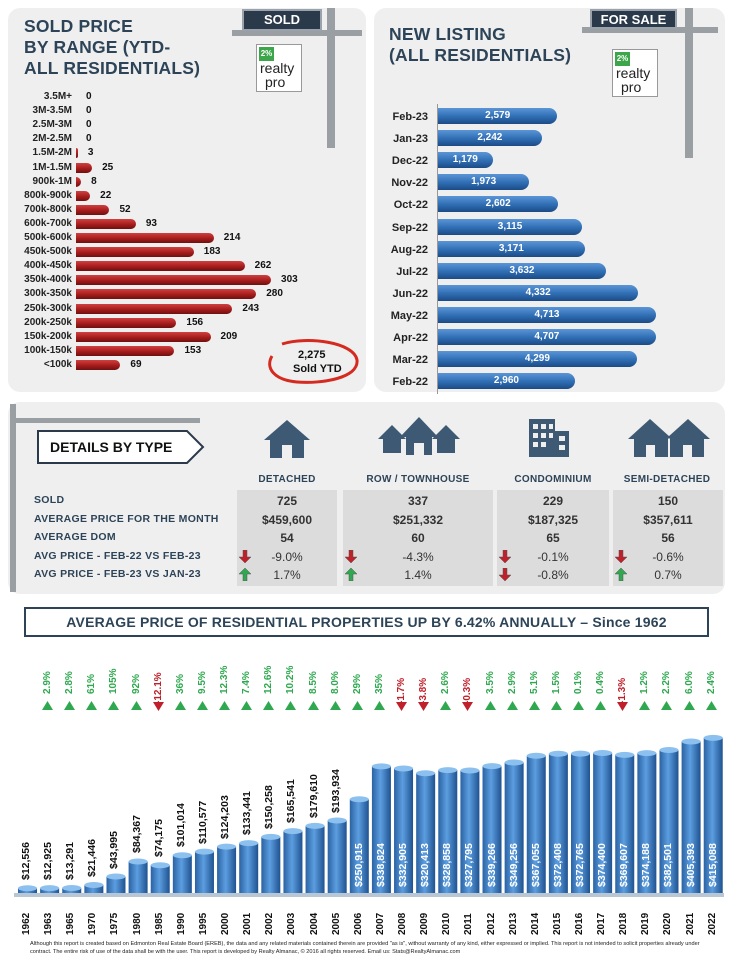 This screenshot has height=960, width=737. I want to click on annual-change-label: -0.3%, so click(468, 690).